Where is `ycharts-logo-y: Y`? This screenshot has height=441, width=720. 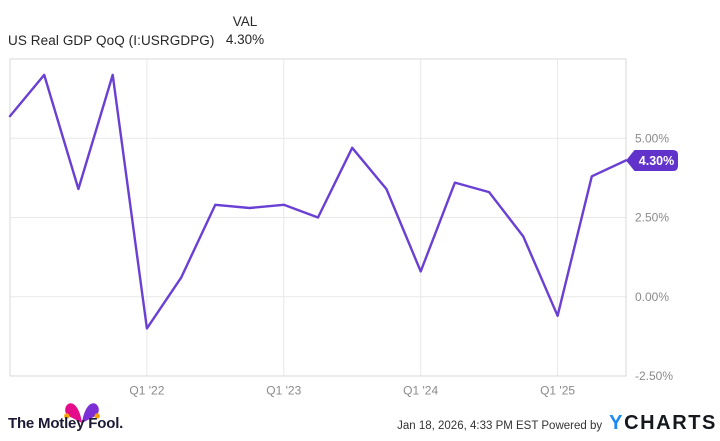
ycharts-logo-y: Y is located at coordinates (617, 423).